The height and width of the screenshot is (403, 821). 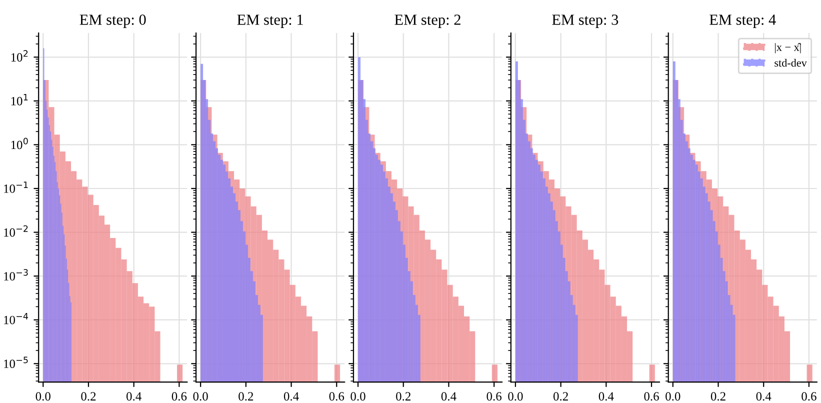 I want to click on y-tick-label: 10$^{−4}$, so click(x=16, y=318).